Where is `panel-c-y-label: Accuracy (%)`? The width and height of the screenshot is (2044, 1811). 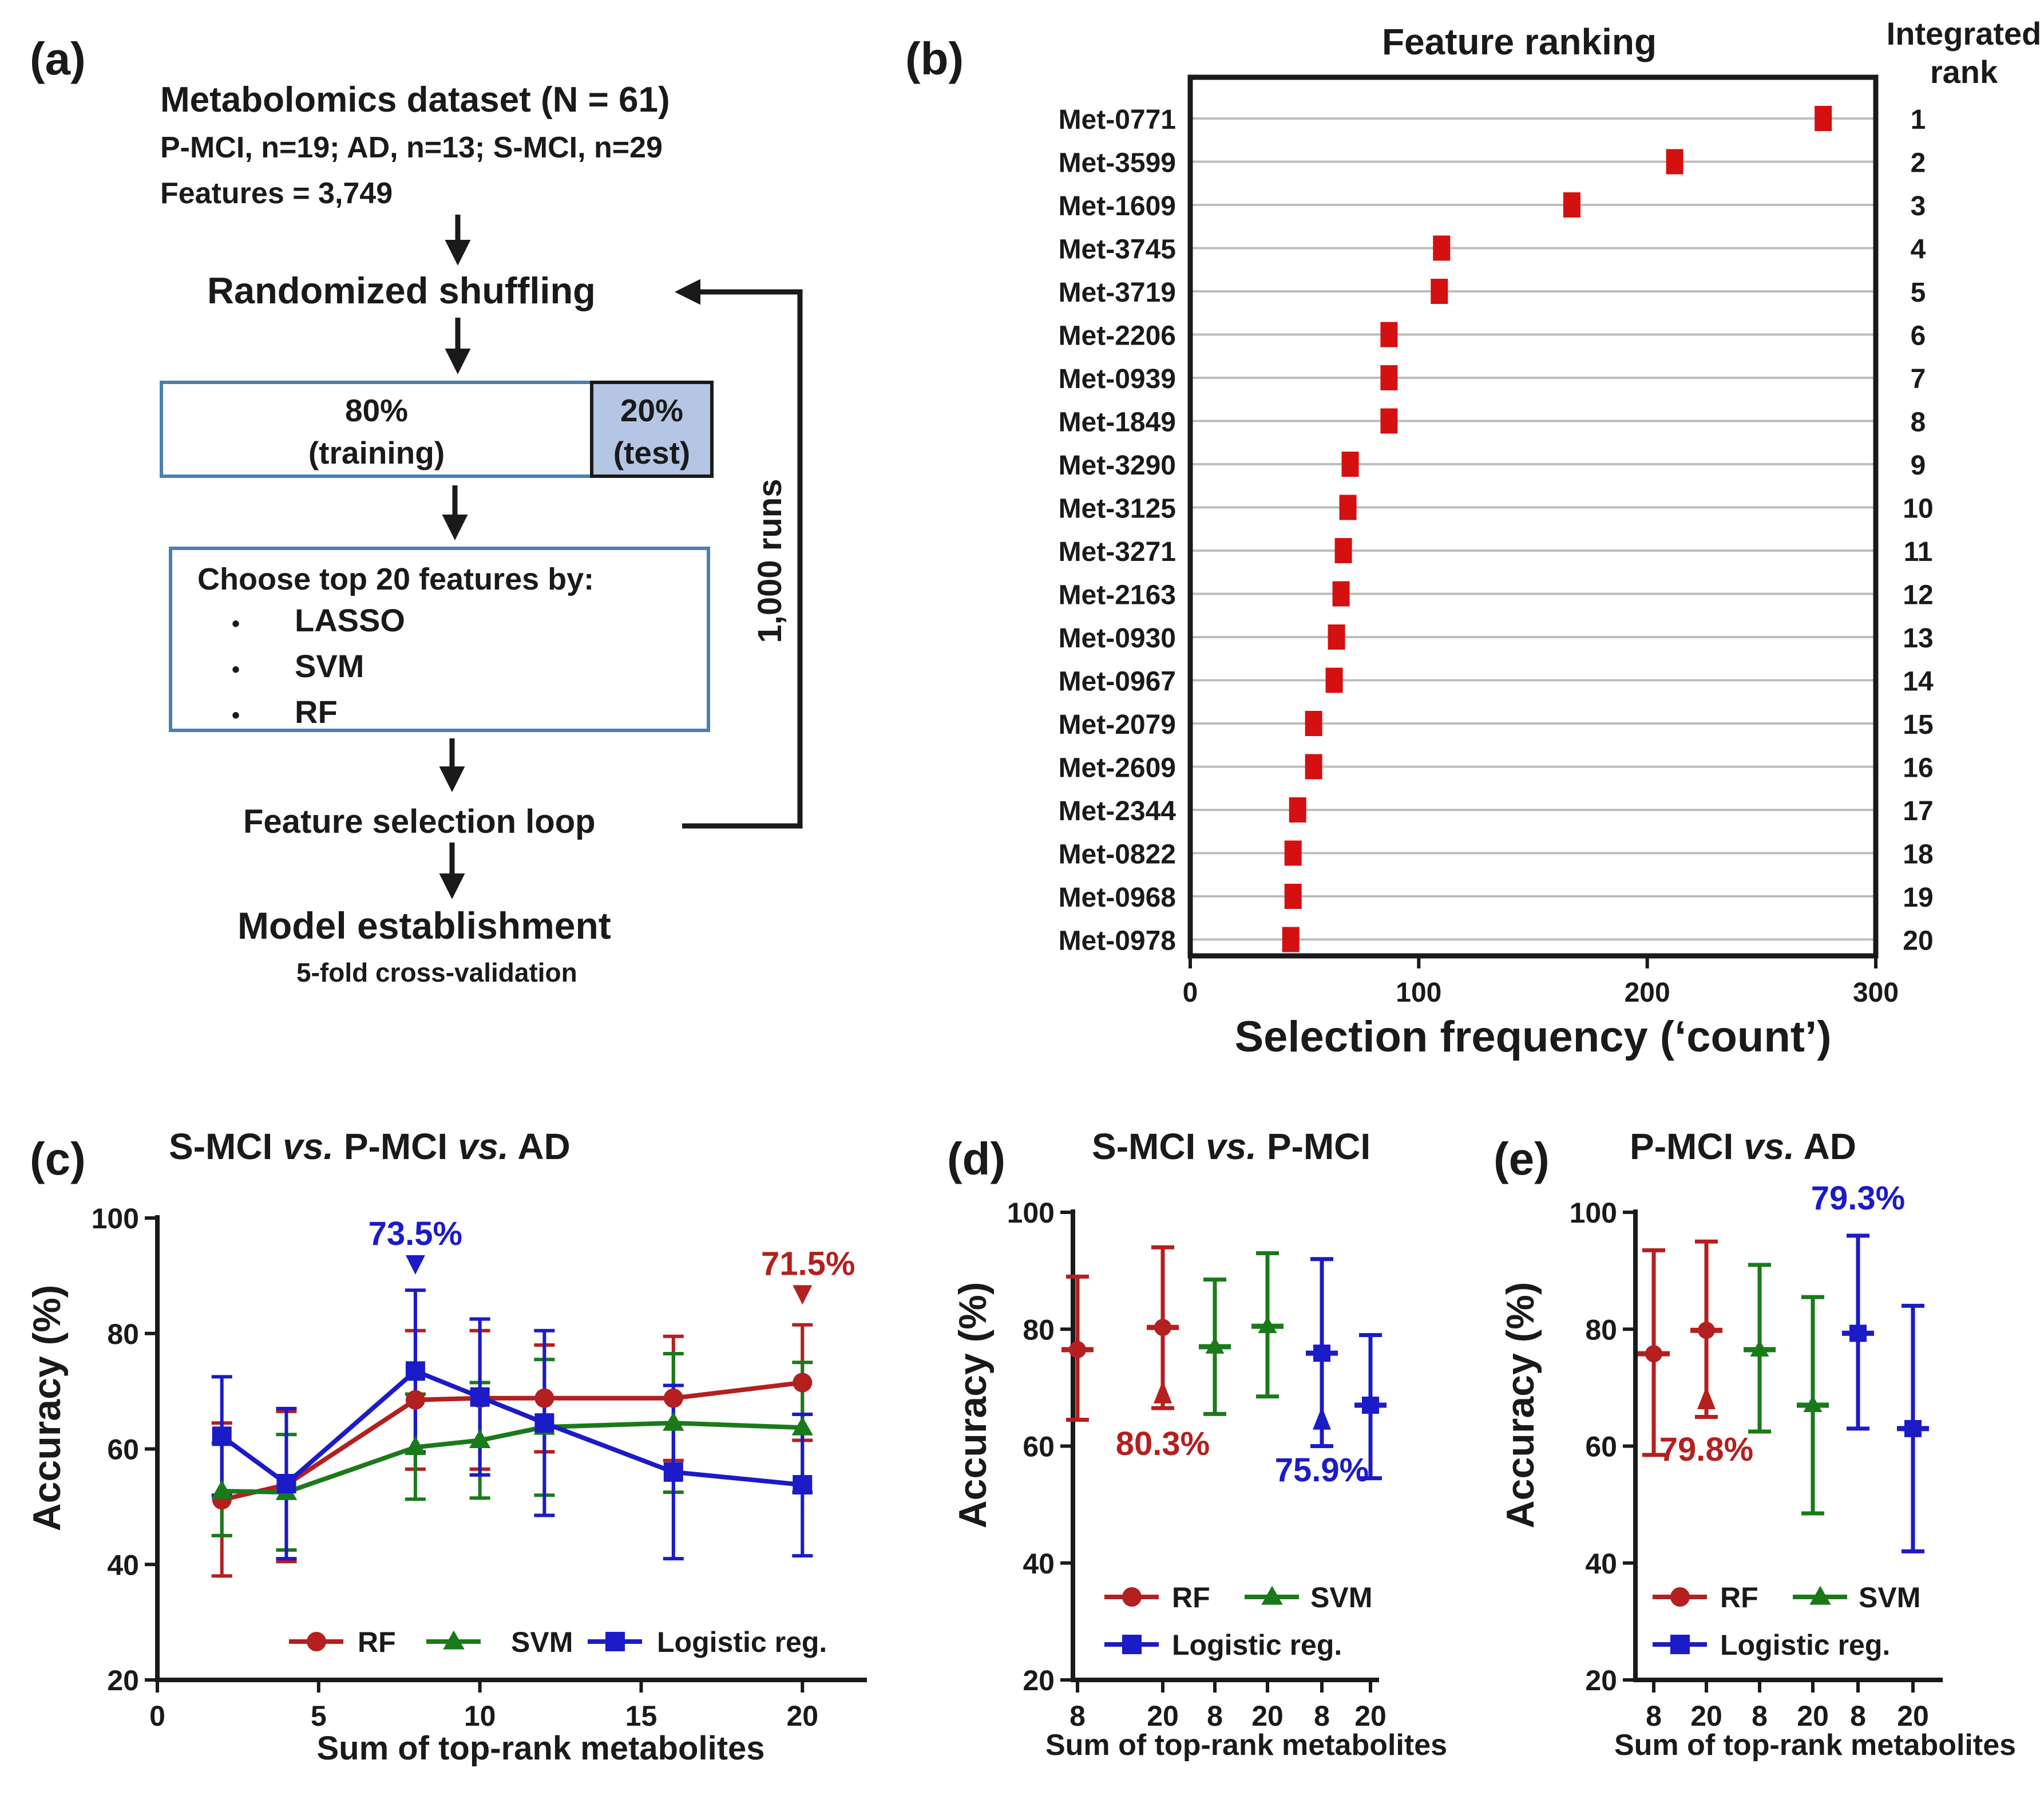 panel-c-y-label: Accuracy (%) is located at coordinates (47, 1408).